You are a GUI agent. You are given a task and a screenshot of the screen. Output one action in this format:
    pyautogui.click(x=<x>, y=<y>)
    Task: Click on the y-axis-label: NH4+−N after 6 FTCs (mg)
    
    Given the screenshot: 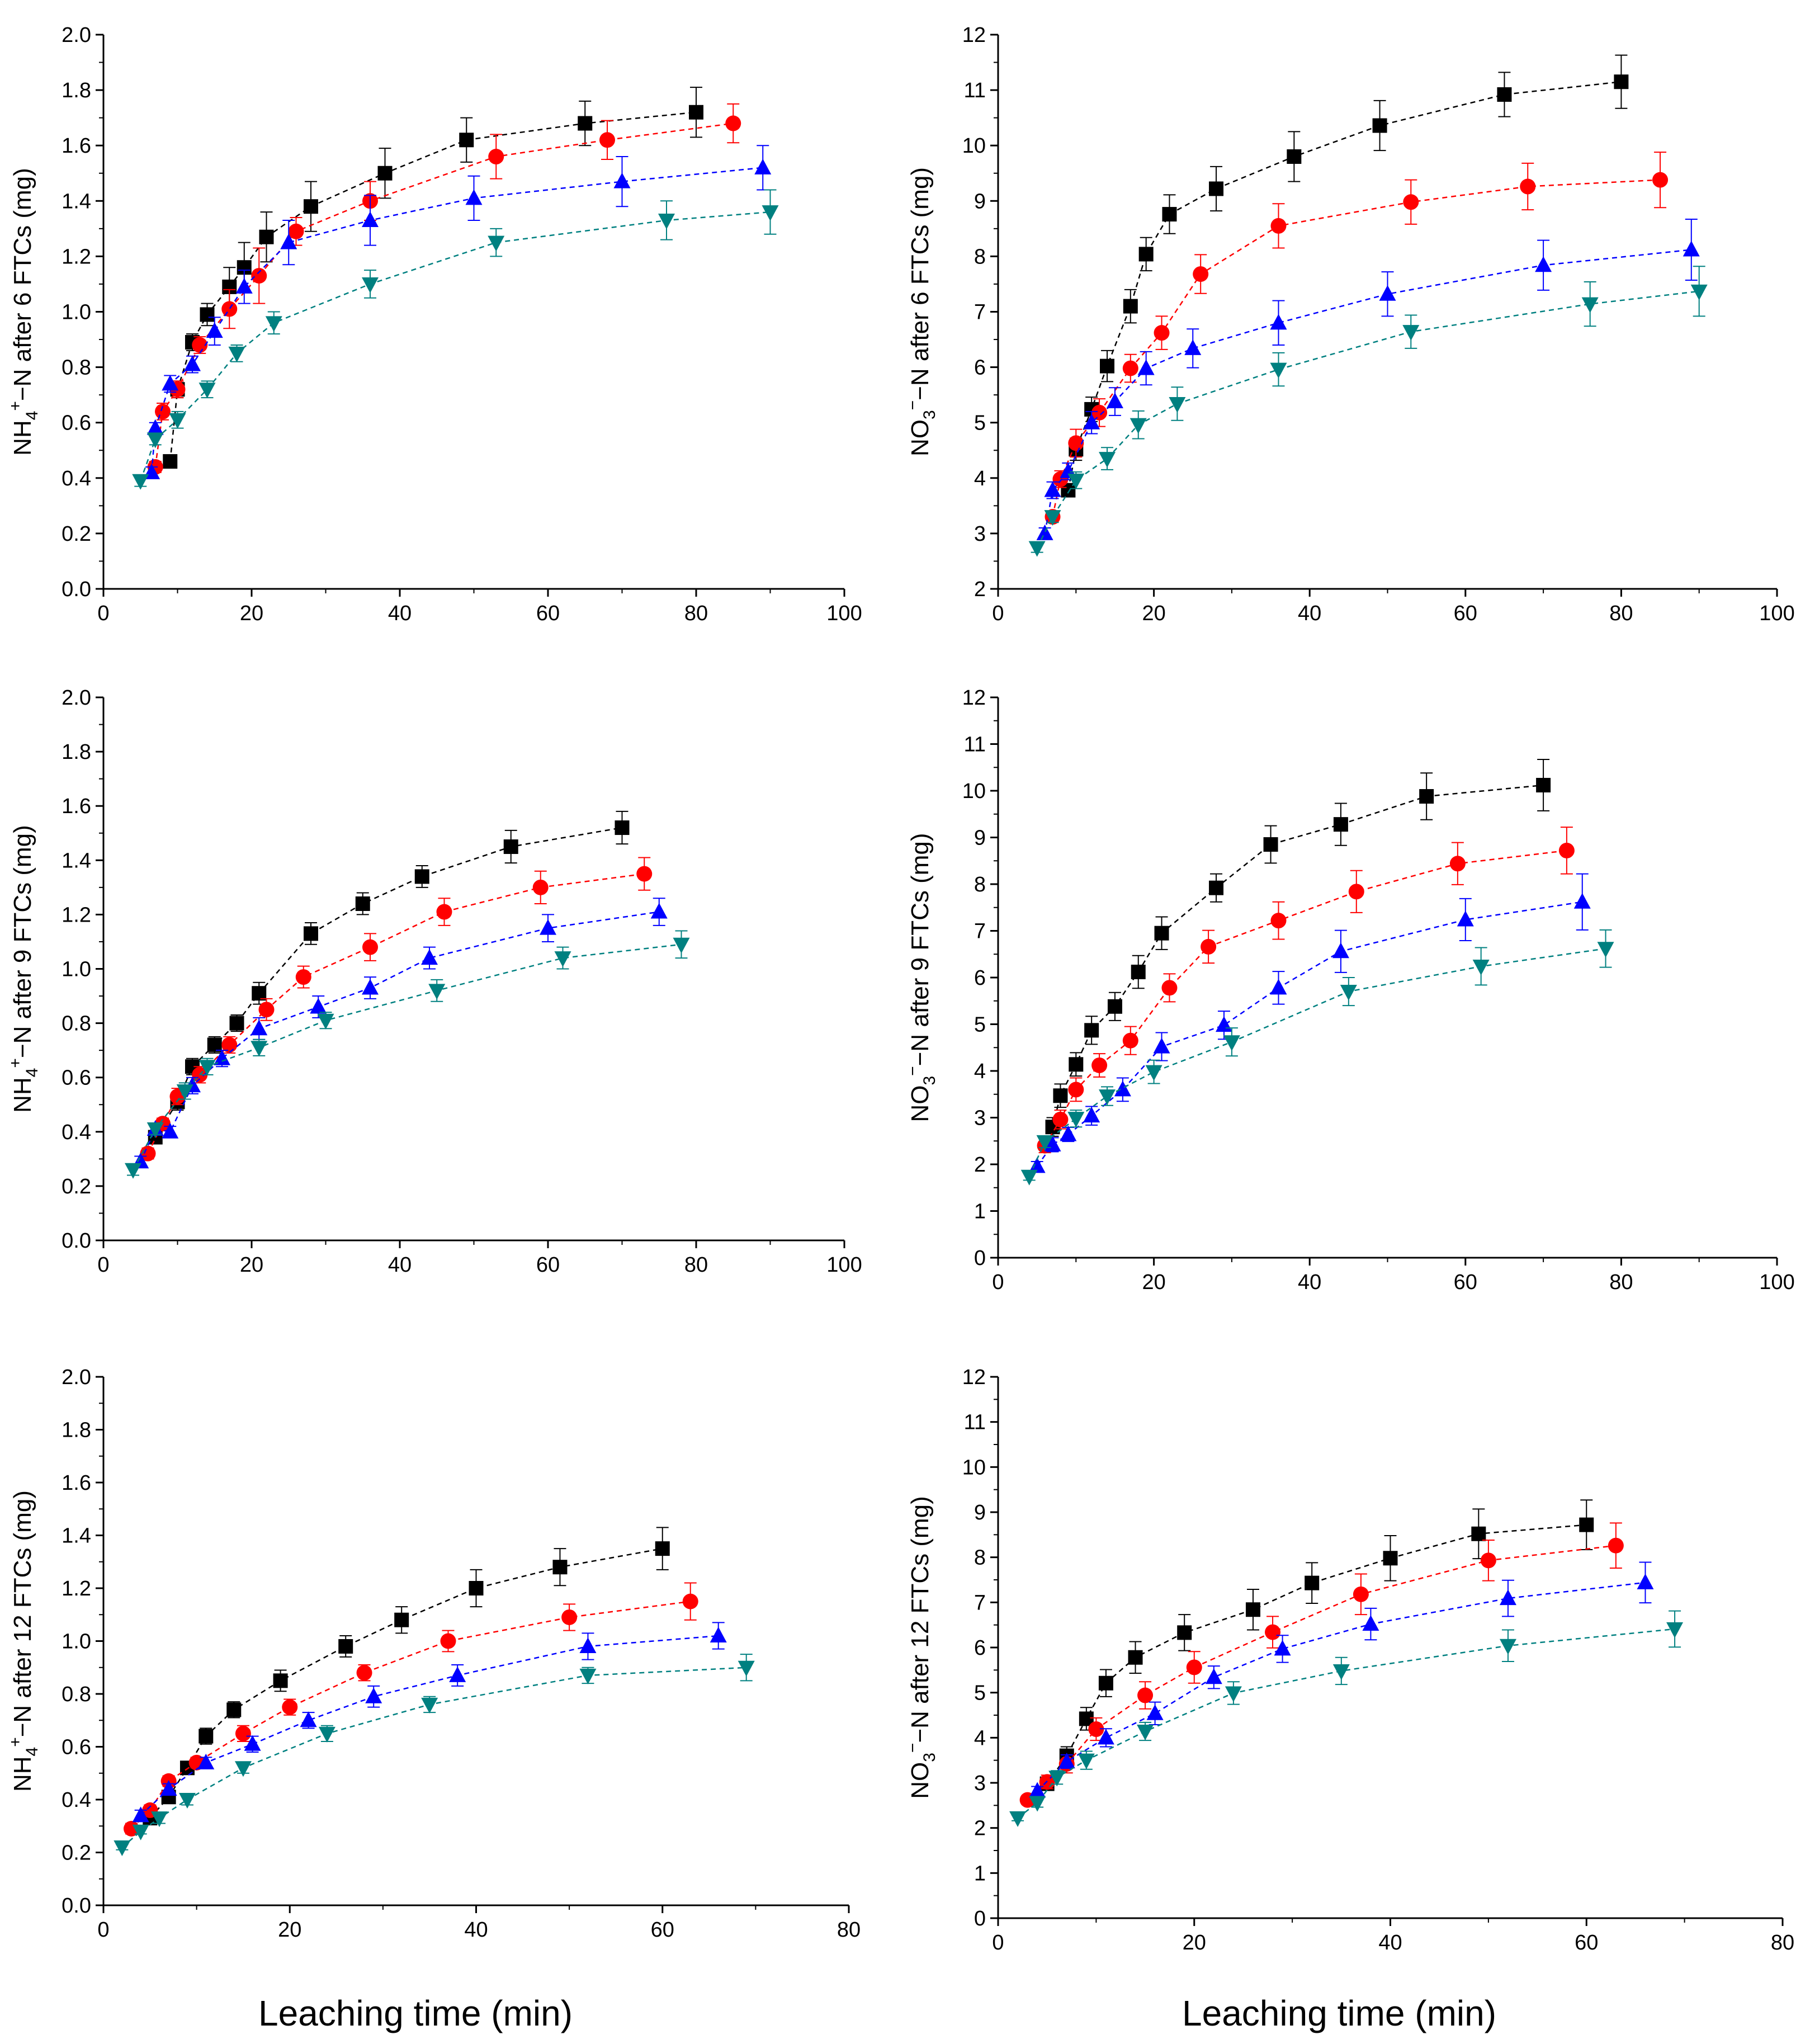 What is the action you would take?
    pyautogui.click(x=23, y=312)
    